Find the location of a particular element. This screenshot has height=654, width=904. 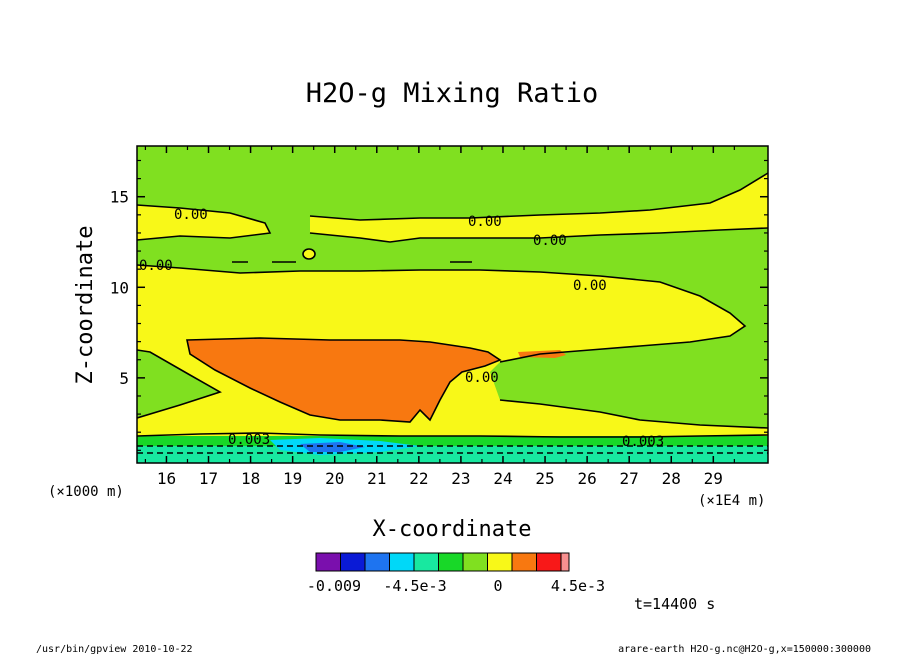

yellow-band-upper-right is located at coordinates (539, 207).